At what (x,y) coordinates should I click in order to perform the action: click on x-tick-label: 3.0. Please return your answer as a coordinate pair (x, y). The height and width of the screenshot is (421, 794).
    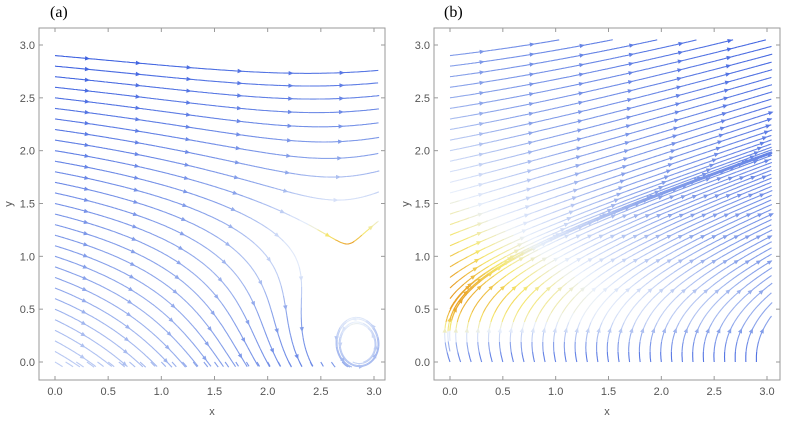
    Looking at the image, I should click on (373, 392).